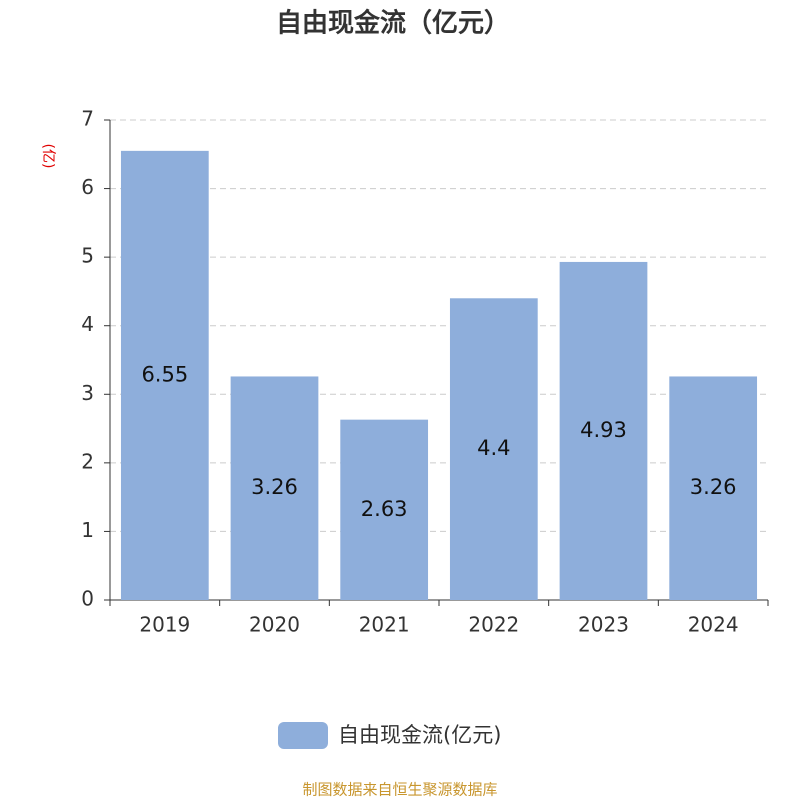  What do you see at coordinates (713, 625) in the screenshot?
I see `x-tick-label: 2024` at bounding box center [713, 625].